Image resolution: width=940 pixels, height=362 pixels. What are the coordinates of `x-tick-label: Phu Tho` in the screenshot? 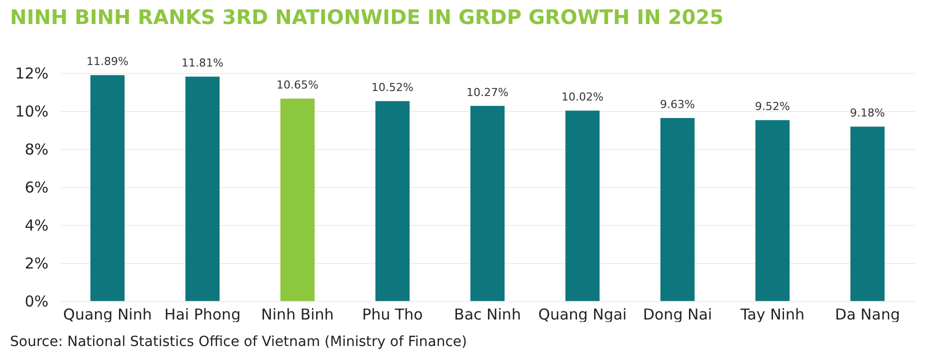 It's located at (392, 315).